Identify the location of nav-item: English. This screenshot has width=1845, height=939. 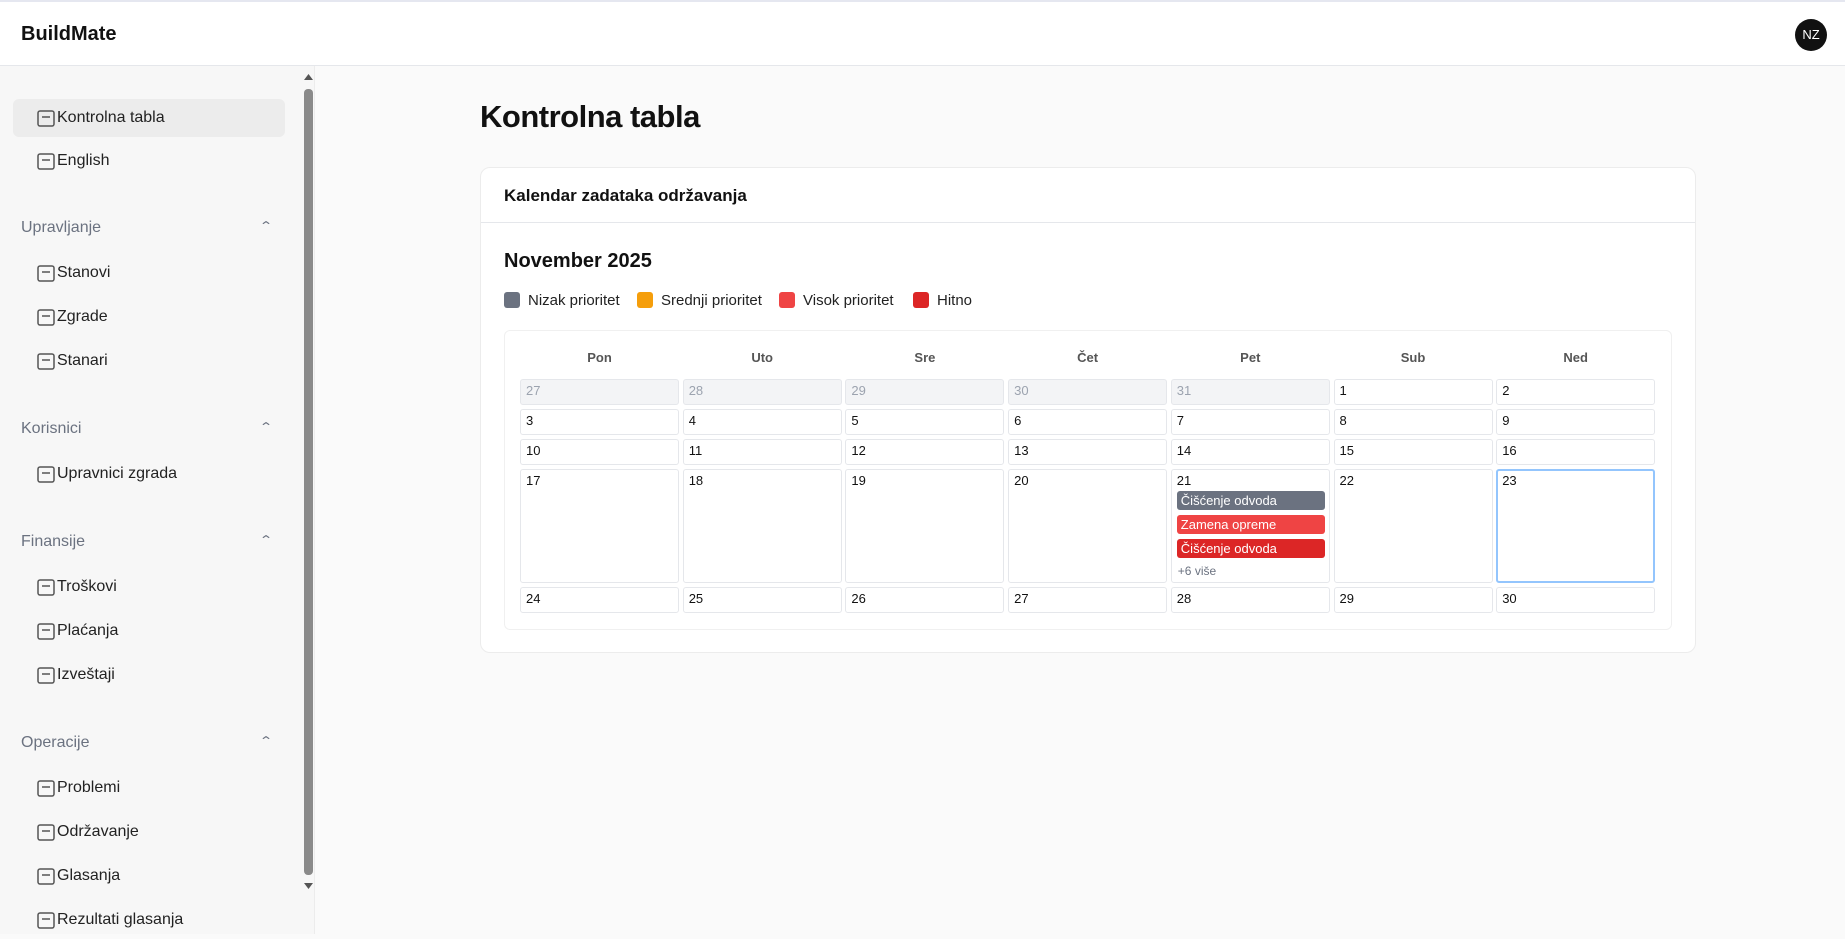
(149, 161).